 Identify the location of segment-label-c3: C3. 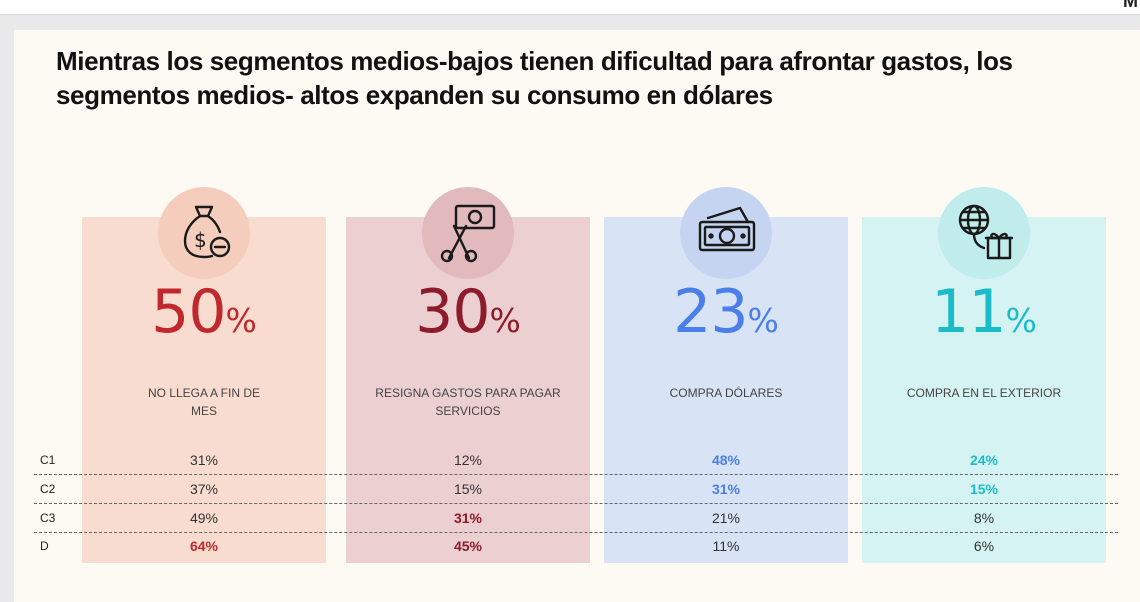
(48, 518).